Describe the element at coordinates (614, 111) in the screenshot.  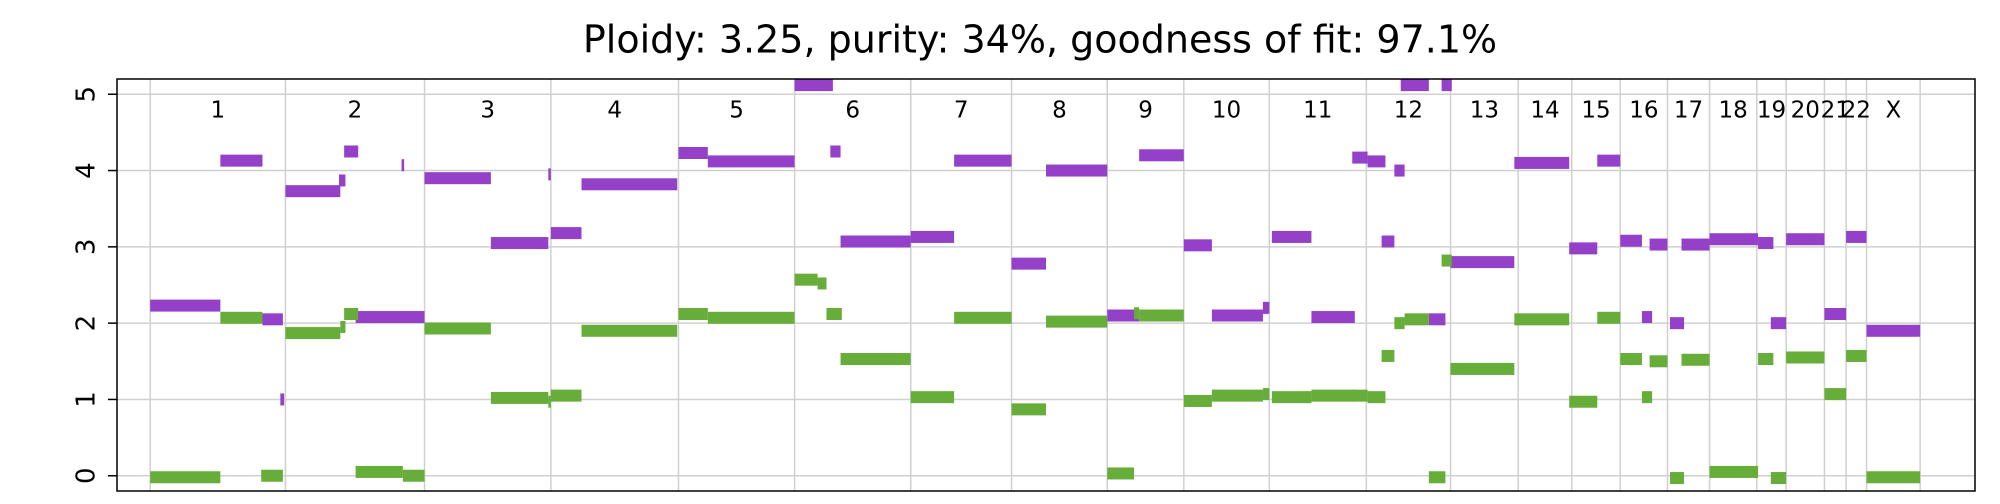
I see `chromosome-label: 4` at that location.